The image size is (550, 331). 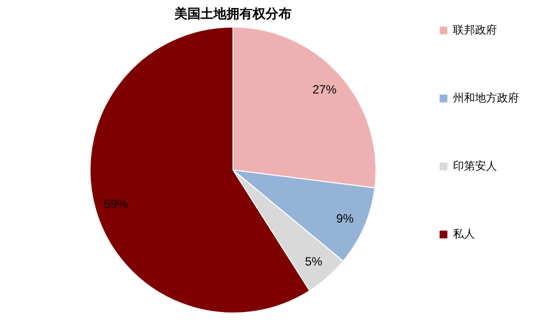 I want to click on data-label: 5%, so click(x=314, y=261).